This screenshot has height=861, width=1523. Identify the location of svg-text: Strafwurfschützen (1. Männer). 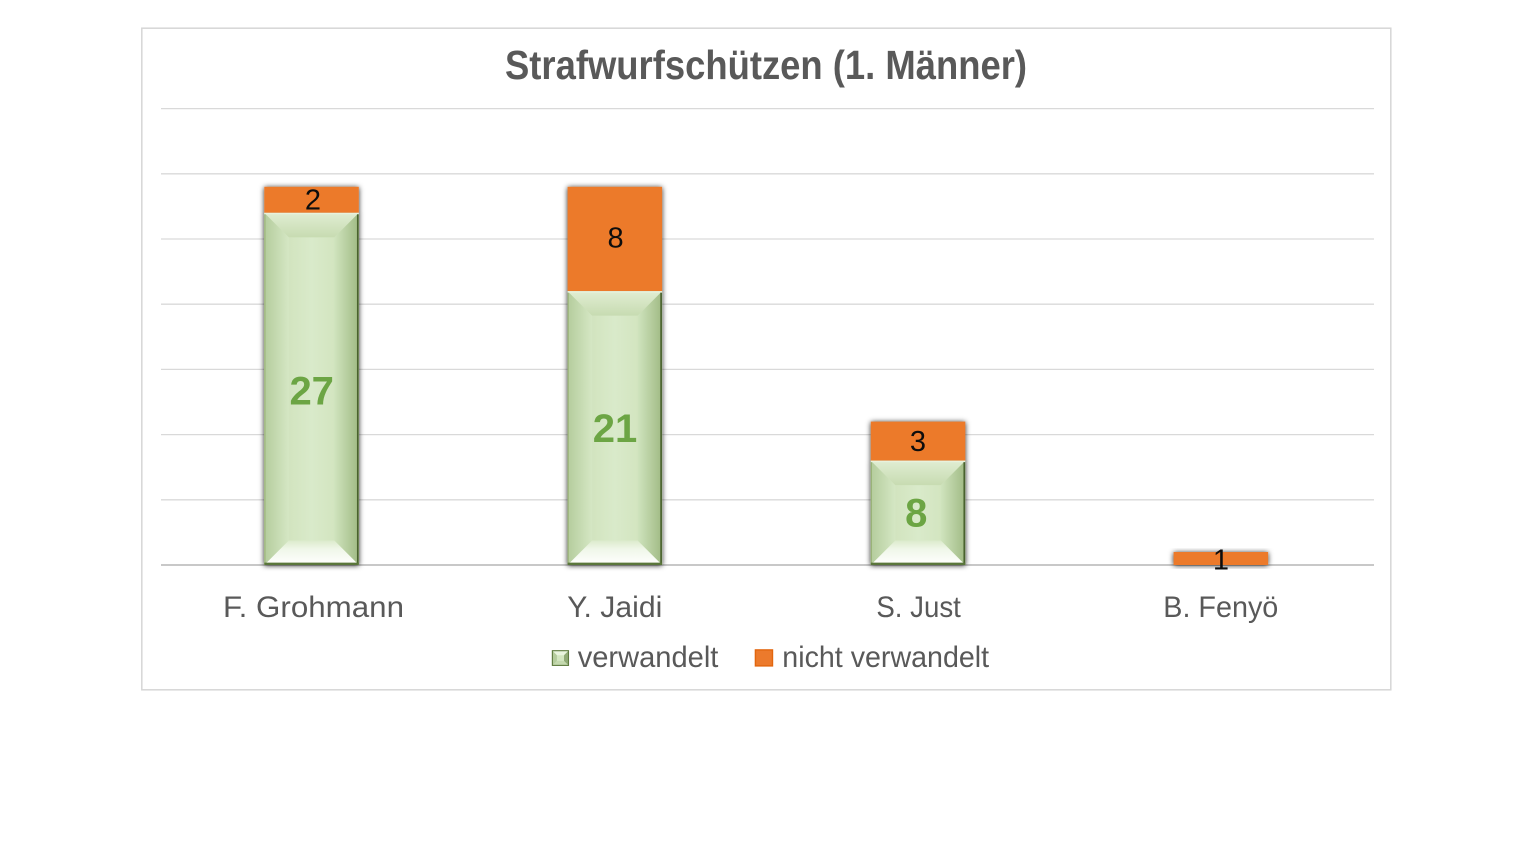
(766, 65).